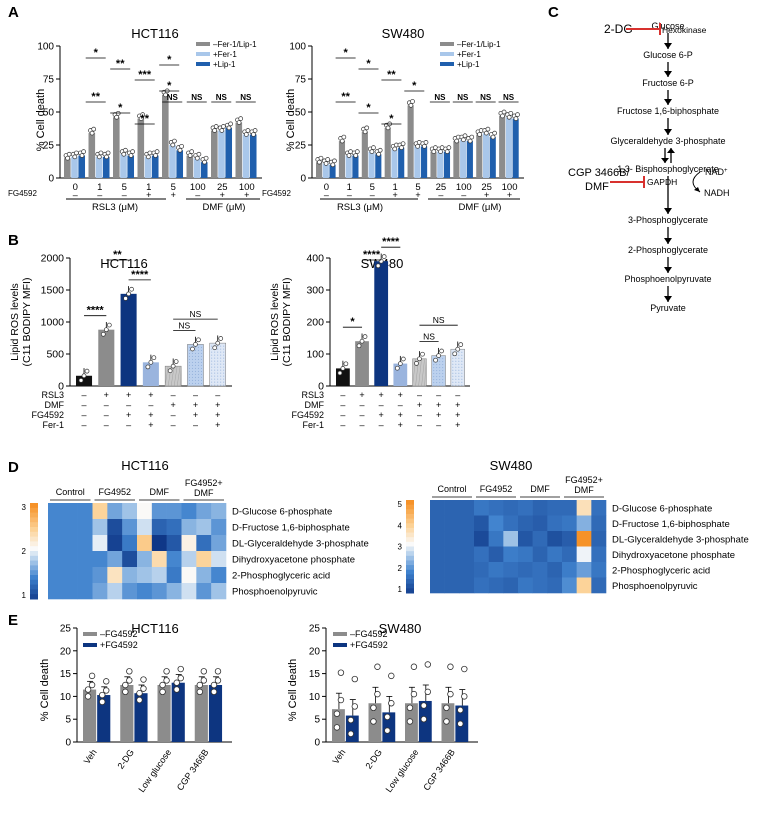  What do you see at coordinates (307, 415) in the screenshot?
I see `condition-label: FG4592` at bounding box center [307, 415].